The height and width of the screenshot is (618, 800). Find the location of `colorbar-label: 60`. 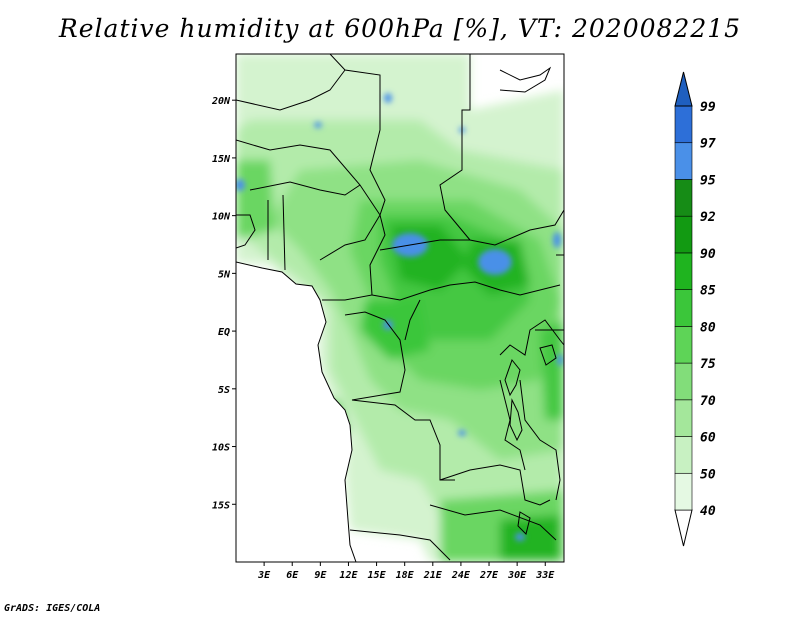

colorbar-label: 60 is located at coordinates (708, 438).